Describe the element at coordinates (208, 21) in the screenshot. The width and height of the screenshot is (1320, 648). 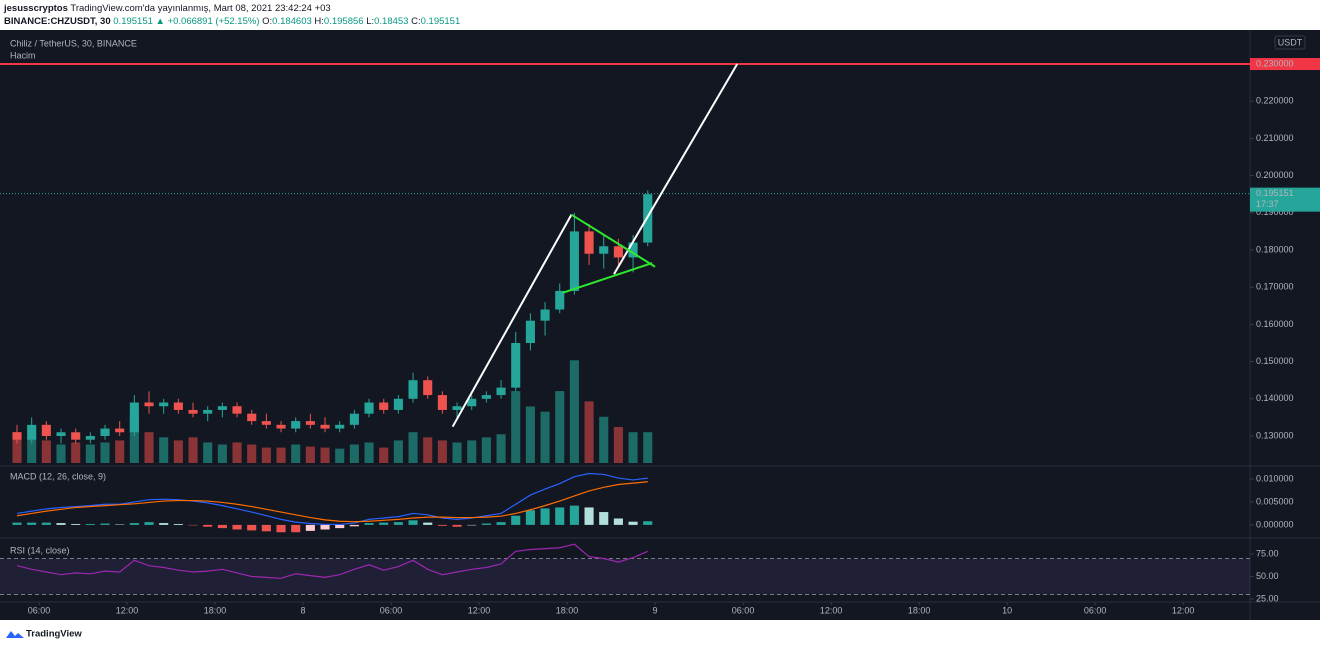
I see `change: ▲ +0.066891 (+52.15%)` at that location.